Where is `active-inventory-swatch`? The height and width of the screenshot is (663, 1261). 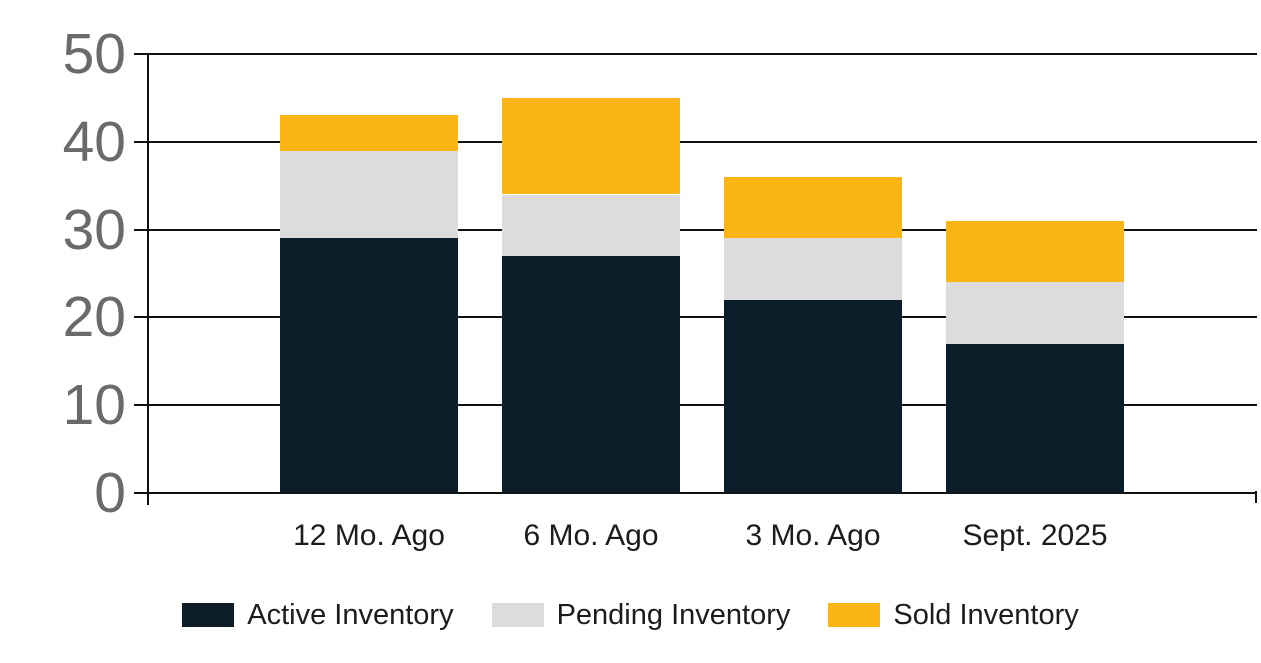 active-inventory-swatch is located at coordinates (208, 615).